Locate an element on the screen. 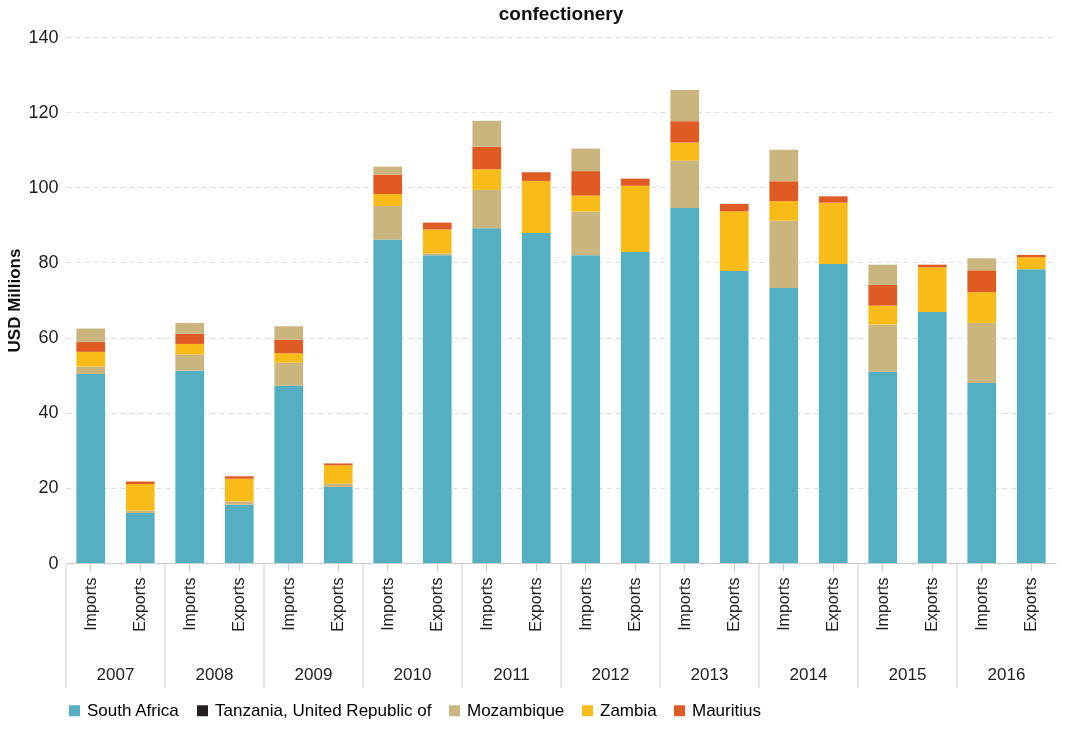 Image resolution: width=1088 pixels, height=745 pixels. legend-label: Zambia is located at coordinates (629, 710).